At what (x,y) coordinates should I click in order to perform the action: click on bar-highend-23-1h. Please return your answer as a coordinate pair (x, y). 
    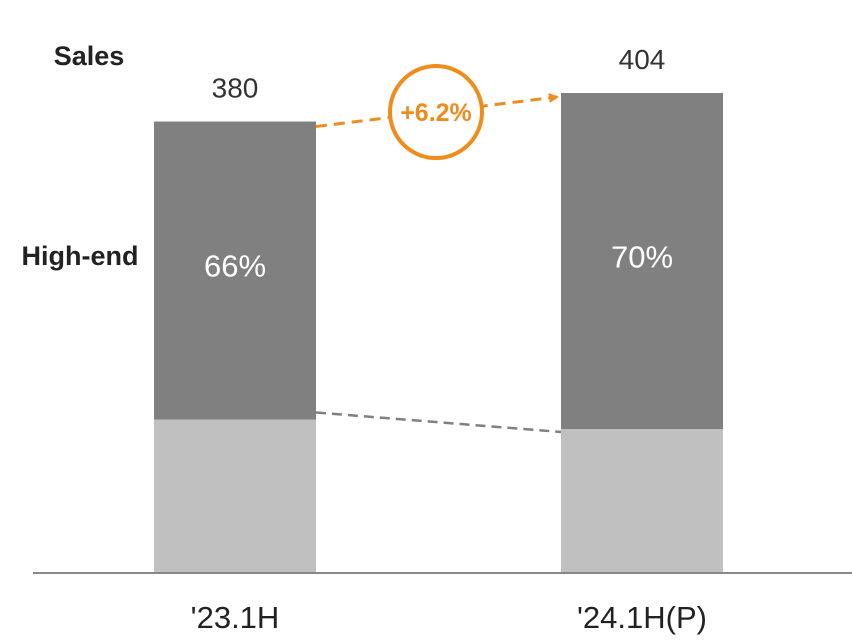
    Looking at the image, I should click on (235, 270).